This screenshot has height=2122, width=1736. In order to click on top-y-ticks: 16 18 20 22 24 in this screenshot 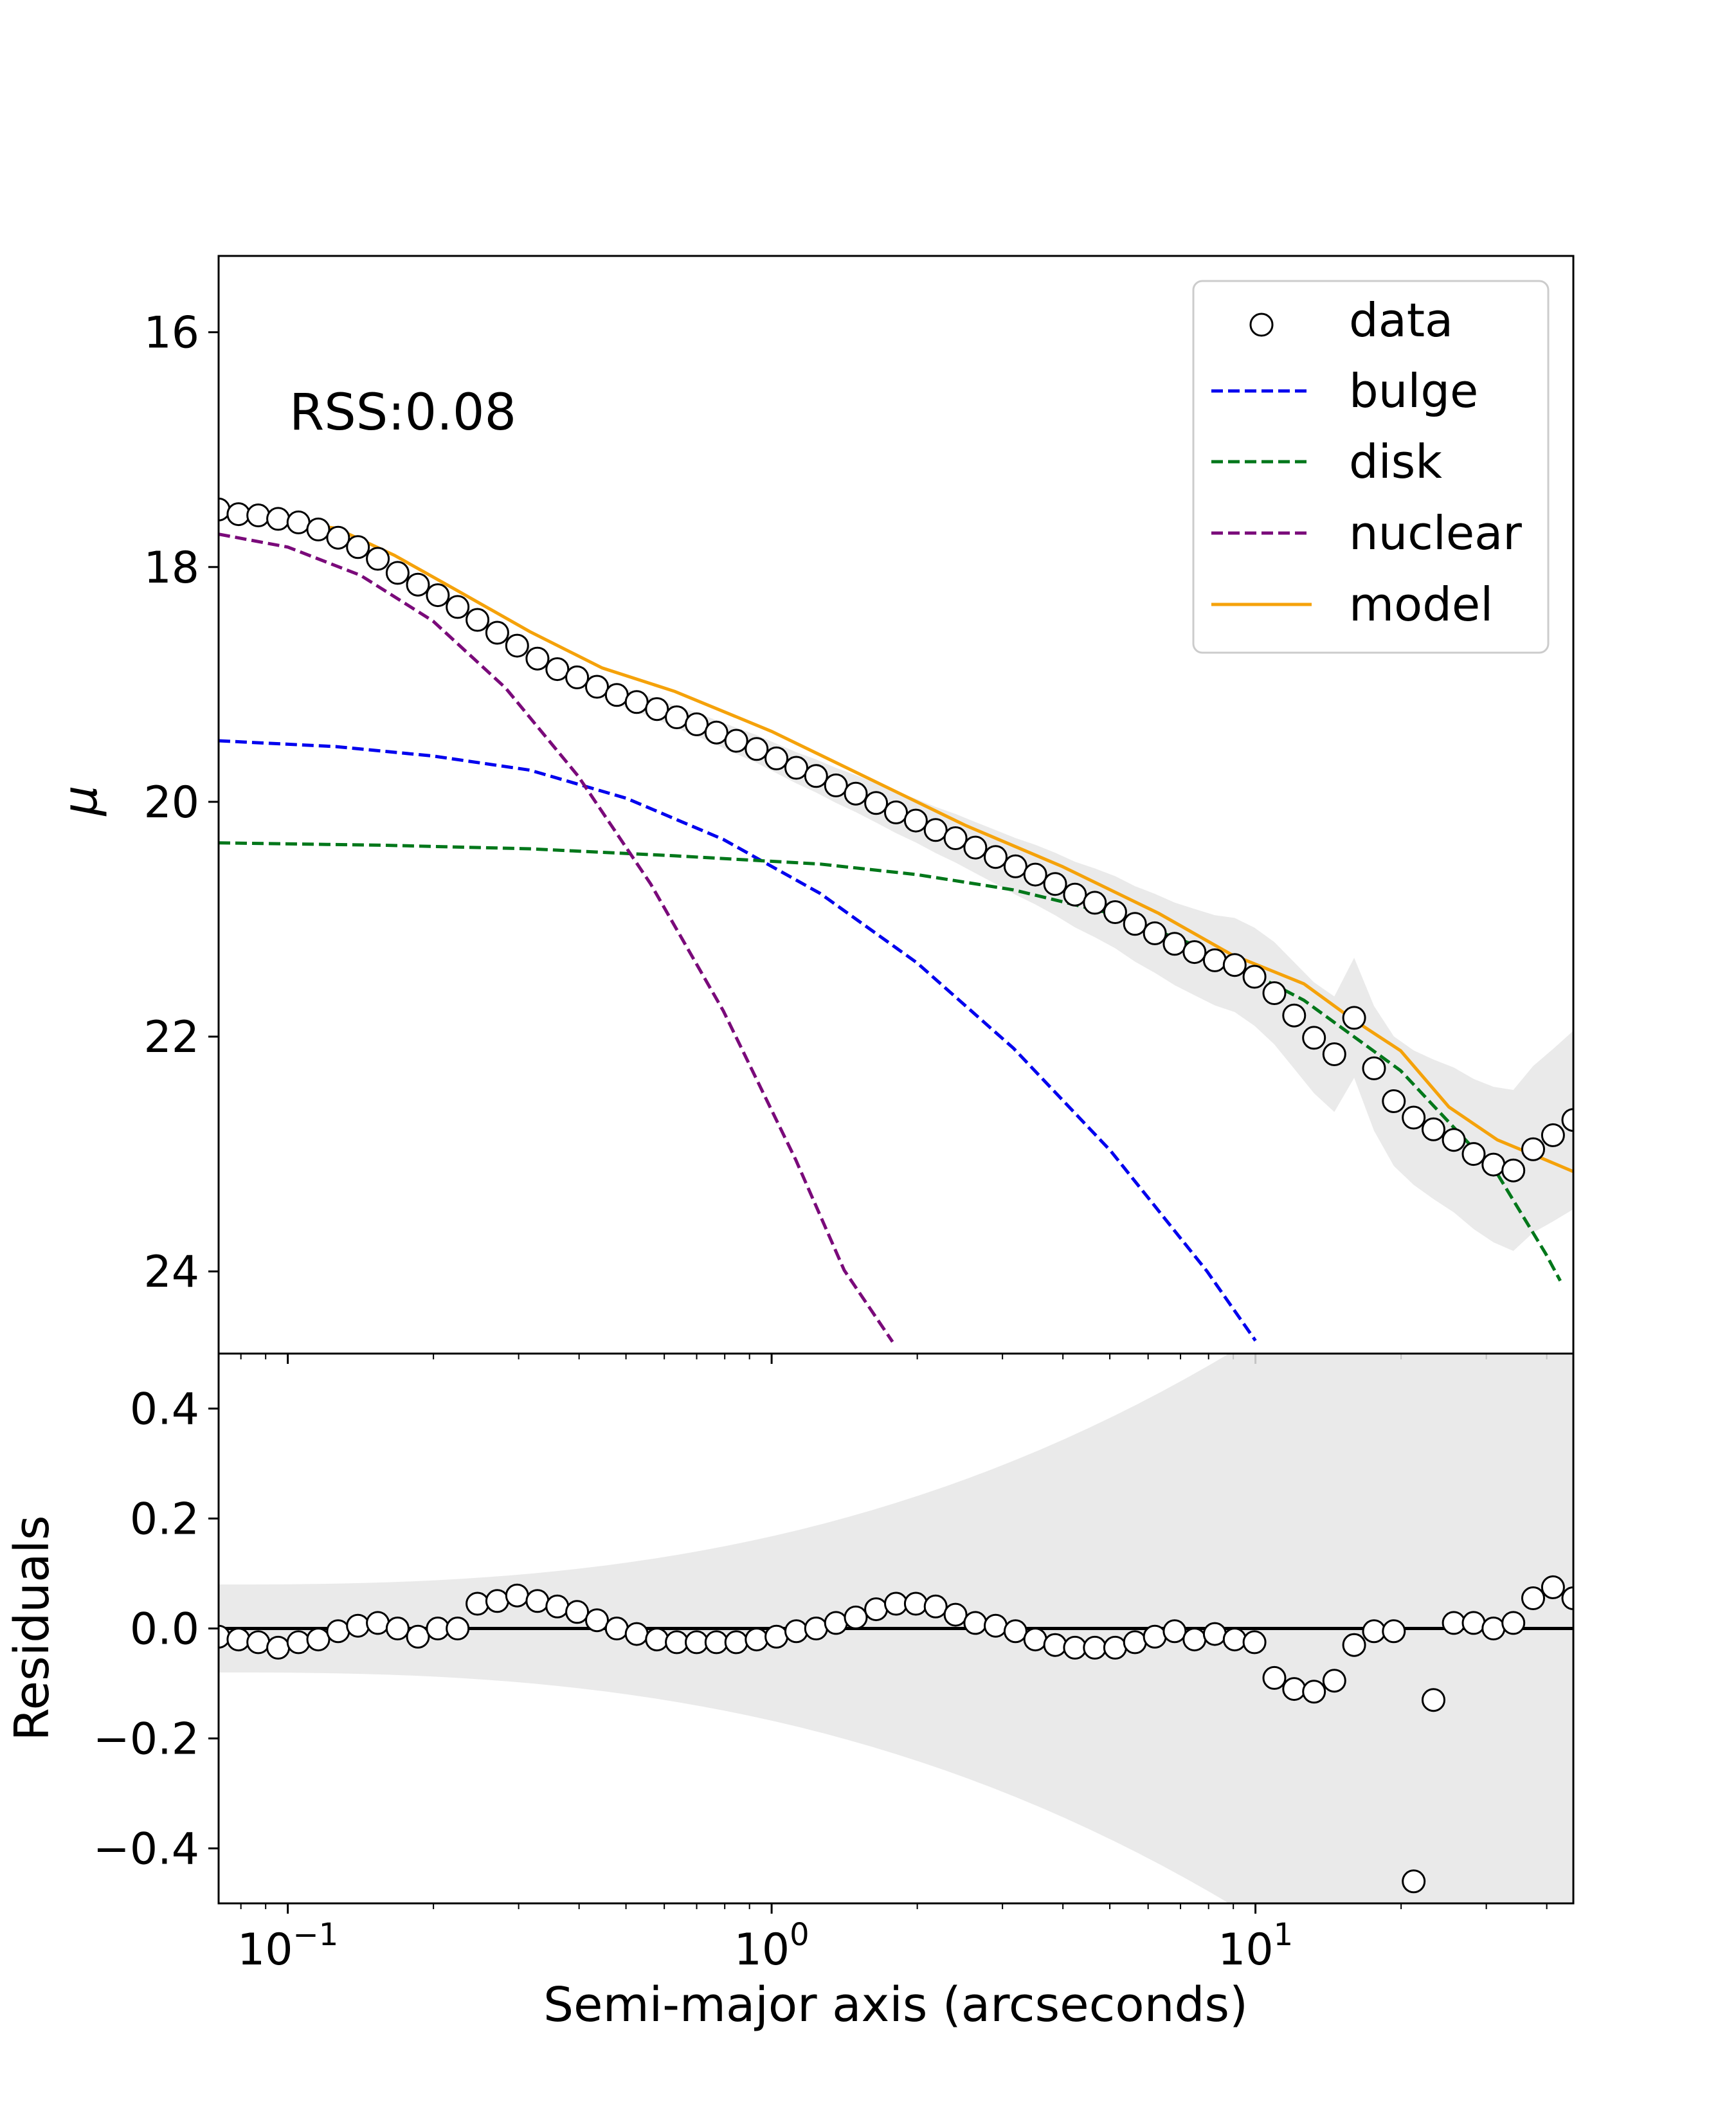, I will do `click(181, 803)`.